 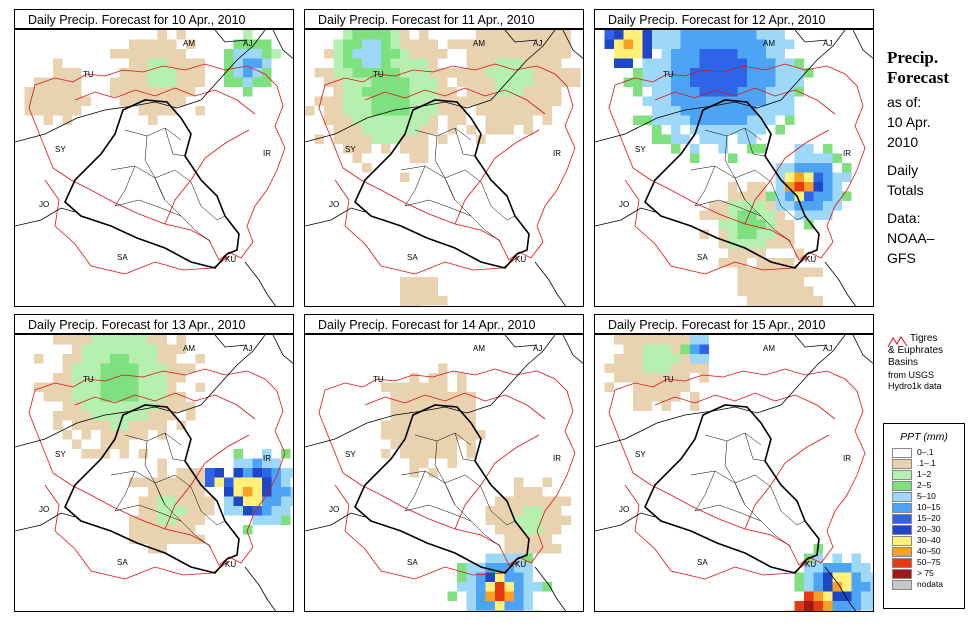 What do you see at coordinates (444, 324) in the screenshot?
I see `panel-title: Daily Precip. Forecast for 14 Apr., 2010` at bounding box center [444, 324].